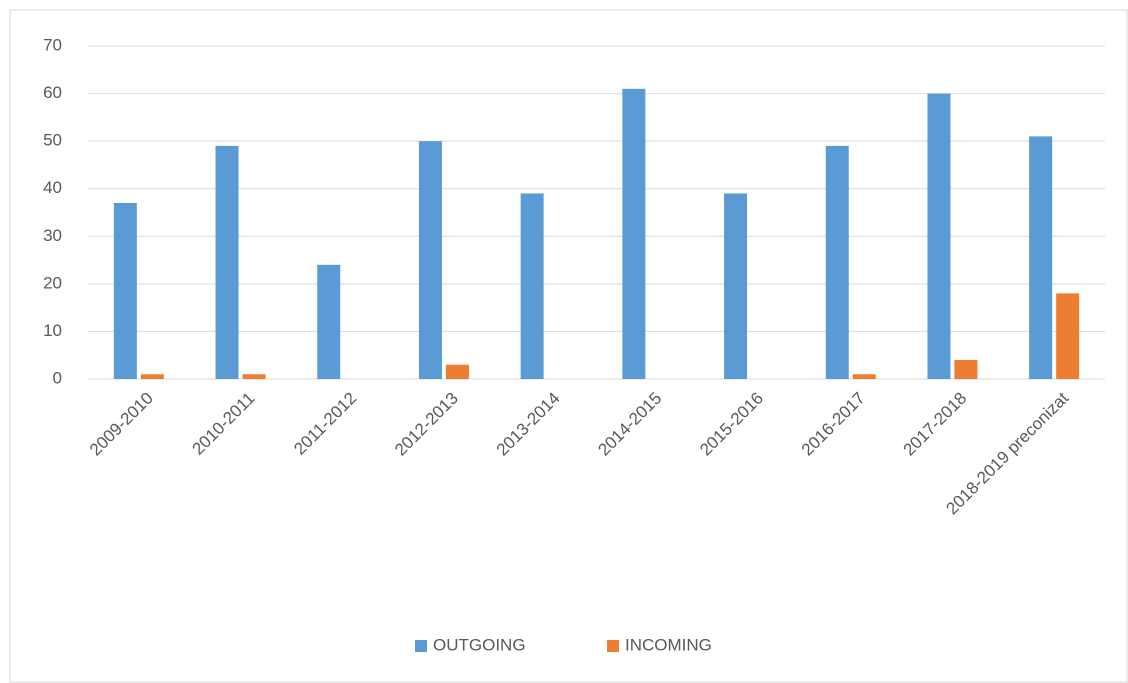  Describe the element at coordinates (52, 140) in the screenshot. I see `y-tick-label: 50` at that location.